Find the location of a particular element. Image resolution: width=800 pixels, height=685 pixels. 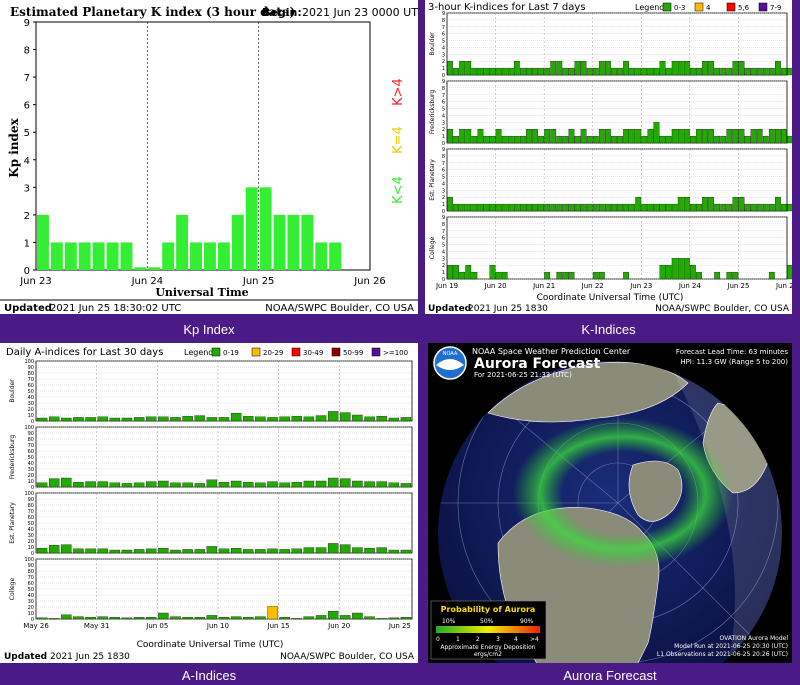

kp-y-tick-label: 5 is located at coordinates (27, 133).